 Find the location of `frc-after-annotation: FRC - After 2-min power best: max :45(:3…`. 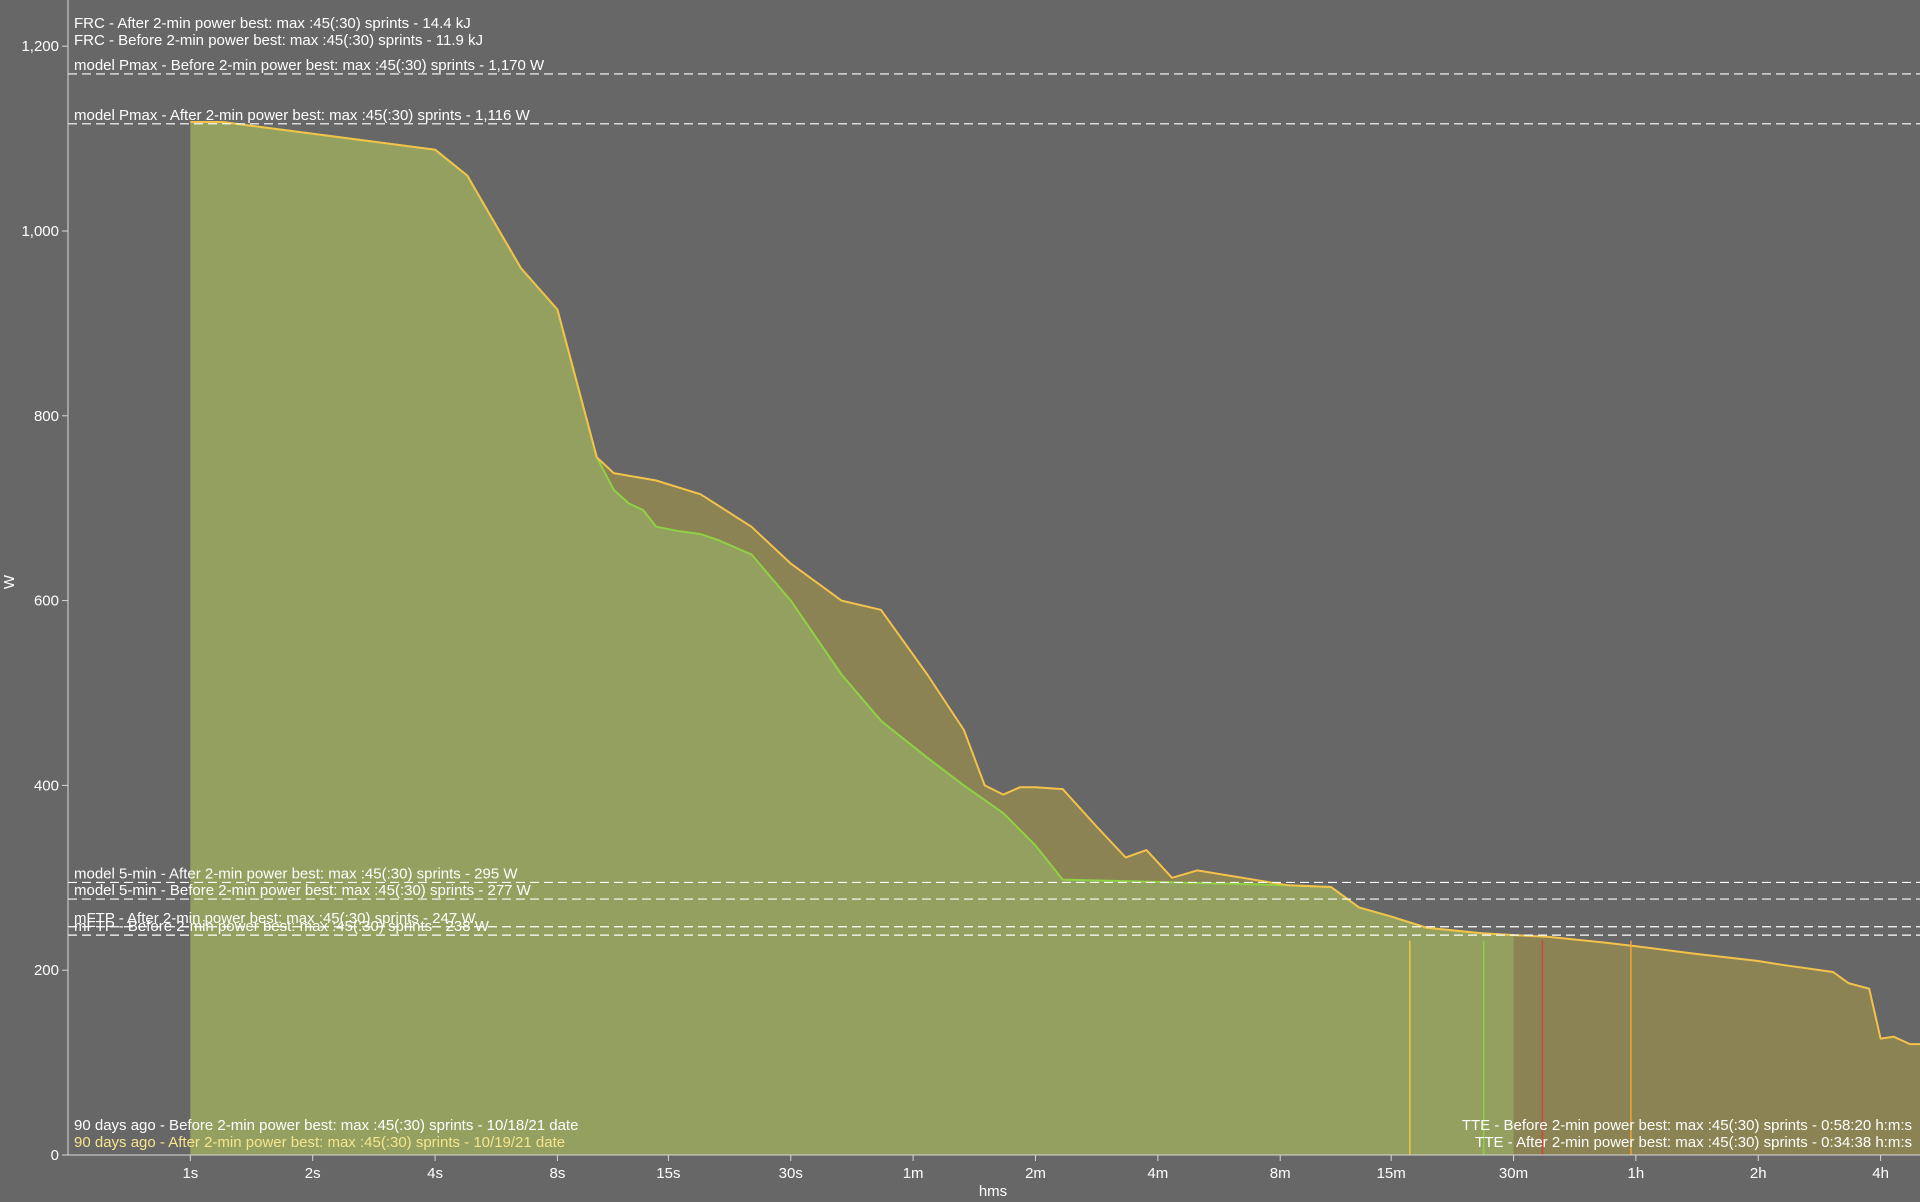

frc-after-annotation: FRC - After 2-min power best: max :45(:3… is located at coordinates (272, 23).